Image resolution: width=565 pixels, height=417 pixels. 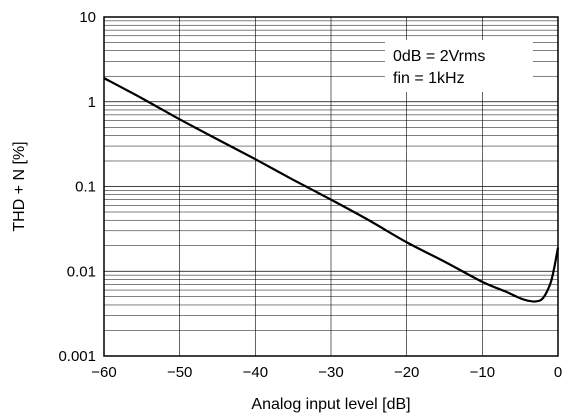 I want to click on y-axis-label: THD + N [%], so click(x=19, y=186).